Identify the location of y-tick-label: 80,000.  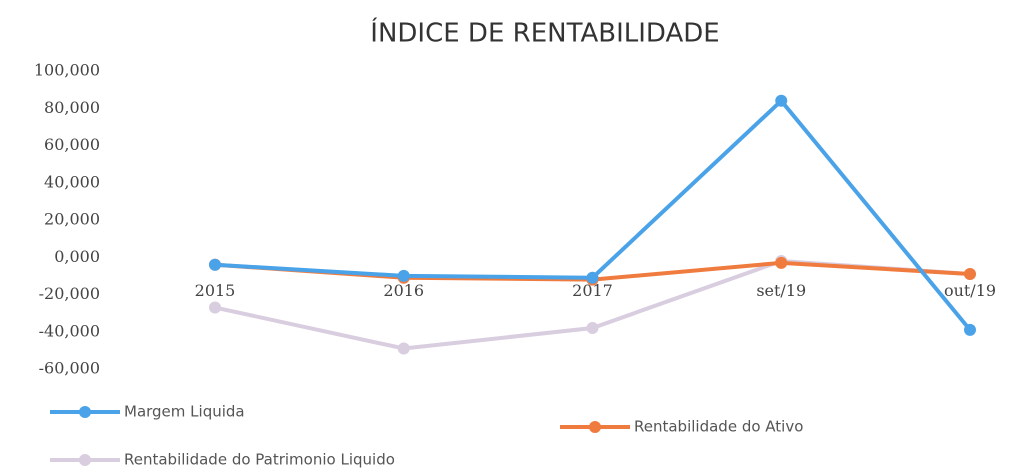
(72, 107).